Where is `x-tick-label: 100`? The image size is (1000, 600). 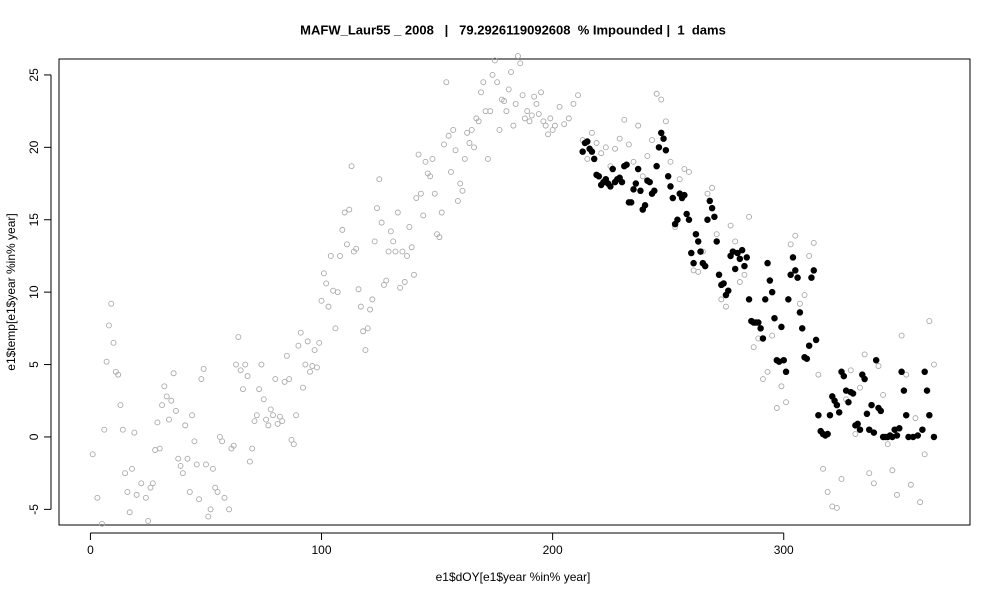 x-tick-label: 100 is located at coordinates (322, 550).